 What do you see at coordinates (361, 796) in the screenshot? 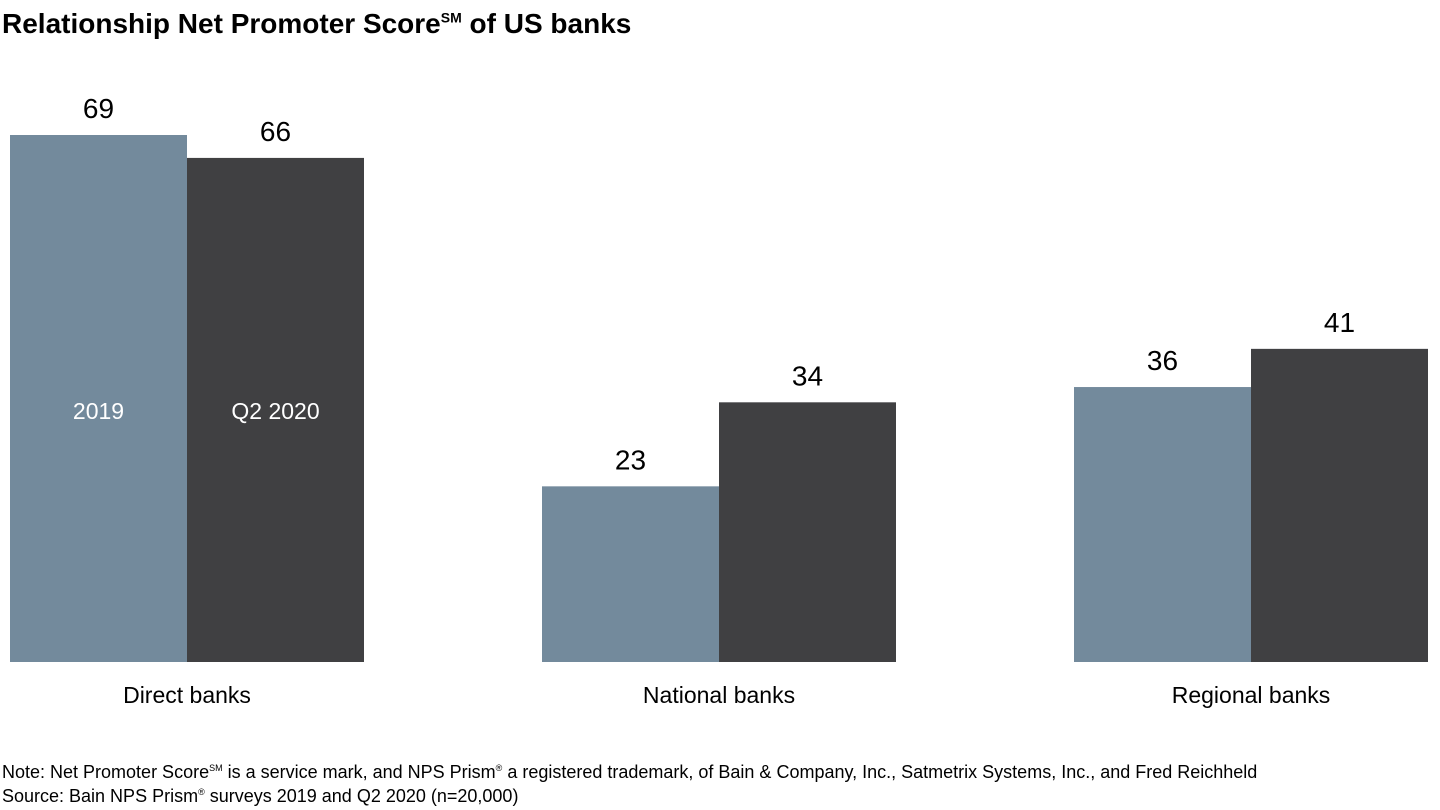
I see `source-suffix: surveys 2019 and Q2 2020 (n=20,000)` at bounding box center [361, 796].